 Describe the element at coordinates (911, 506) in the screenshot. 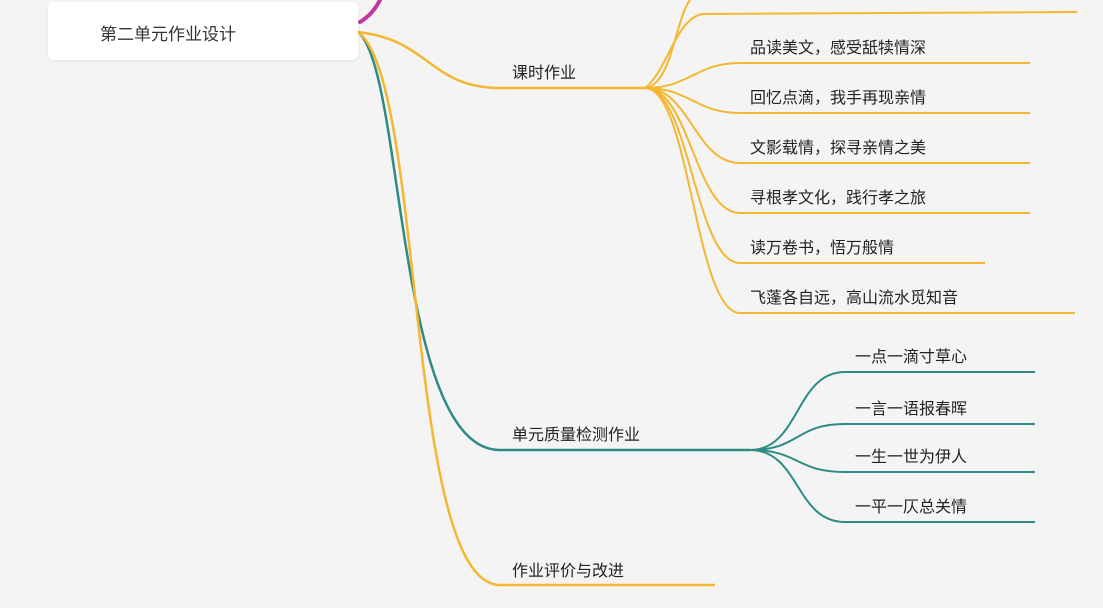

I see `leaf-danyuan-4: 一平一仄总关情` at that location.